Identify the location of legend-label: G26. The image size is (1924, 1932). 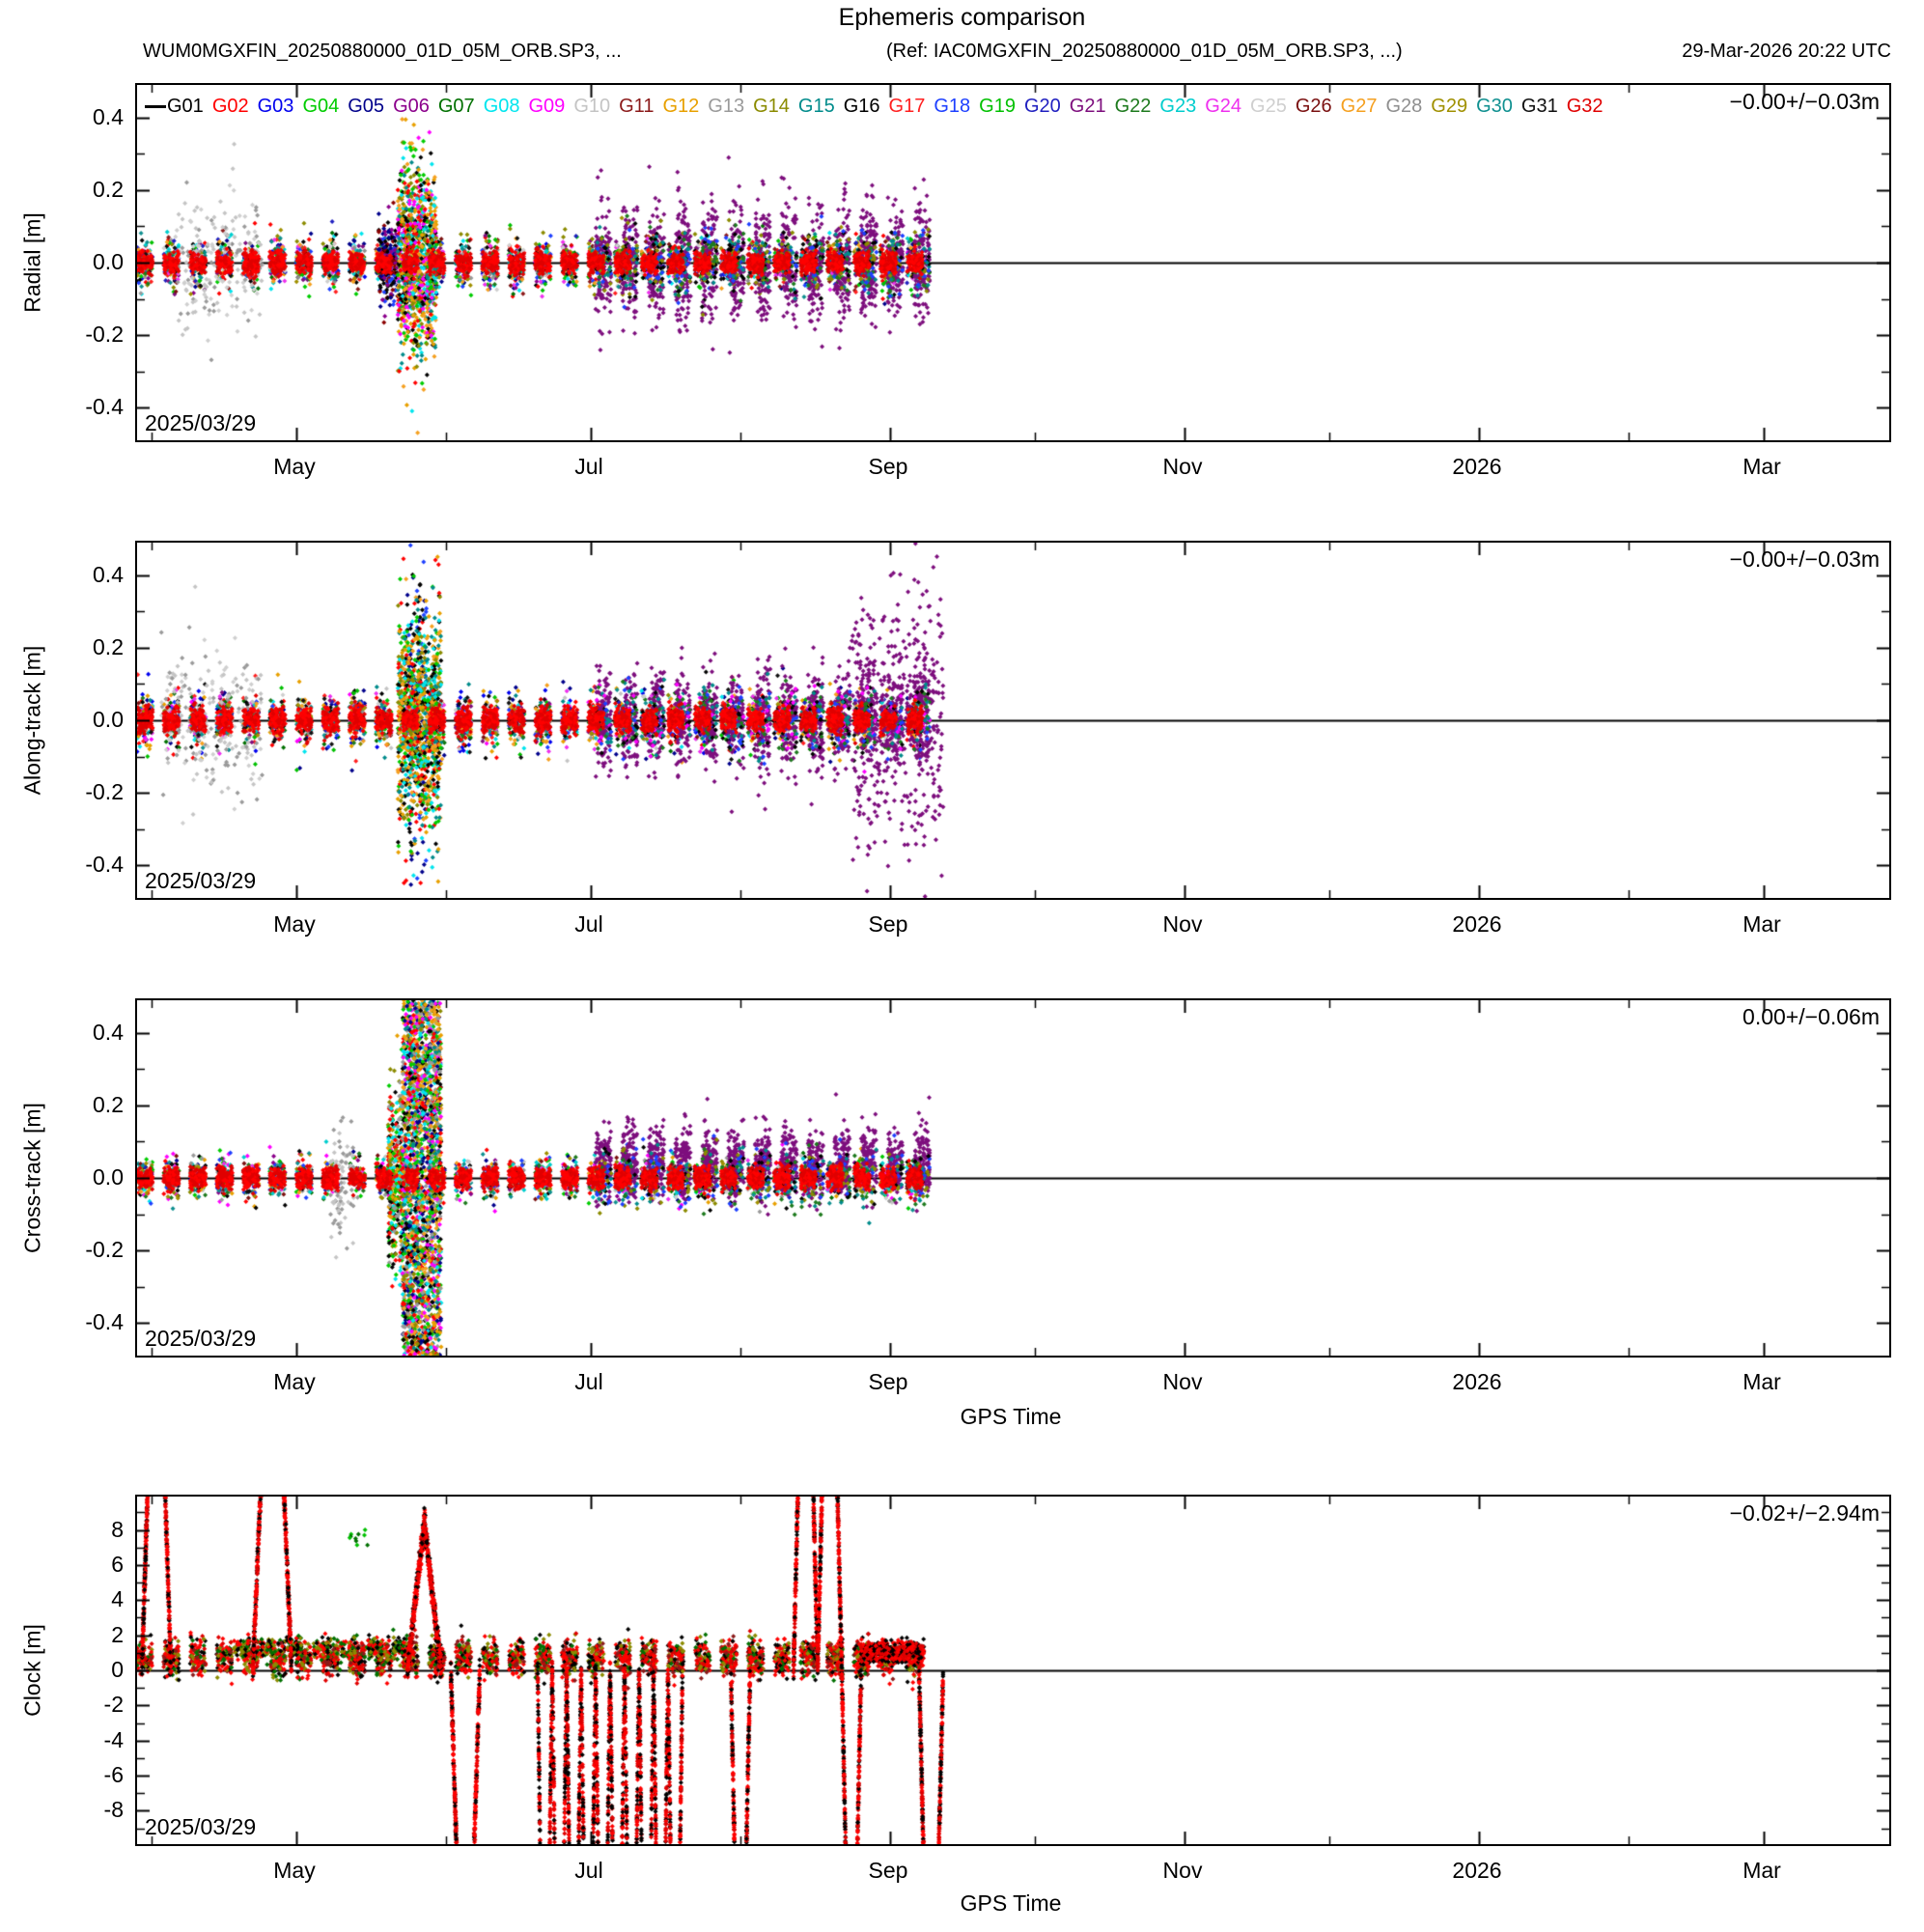
(1313, 107).